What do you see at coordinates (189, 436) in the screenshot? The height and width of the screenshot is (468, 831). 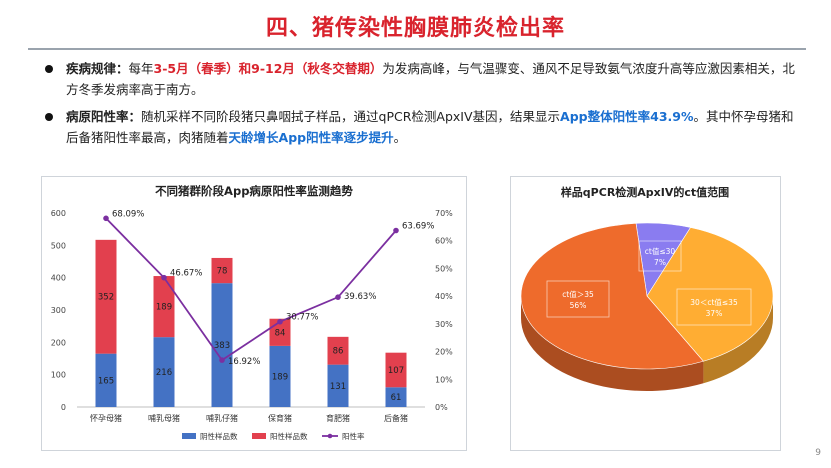 I see `legend-swatch-negative` at bounding box center [189, 436].